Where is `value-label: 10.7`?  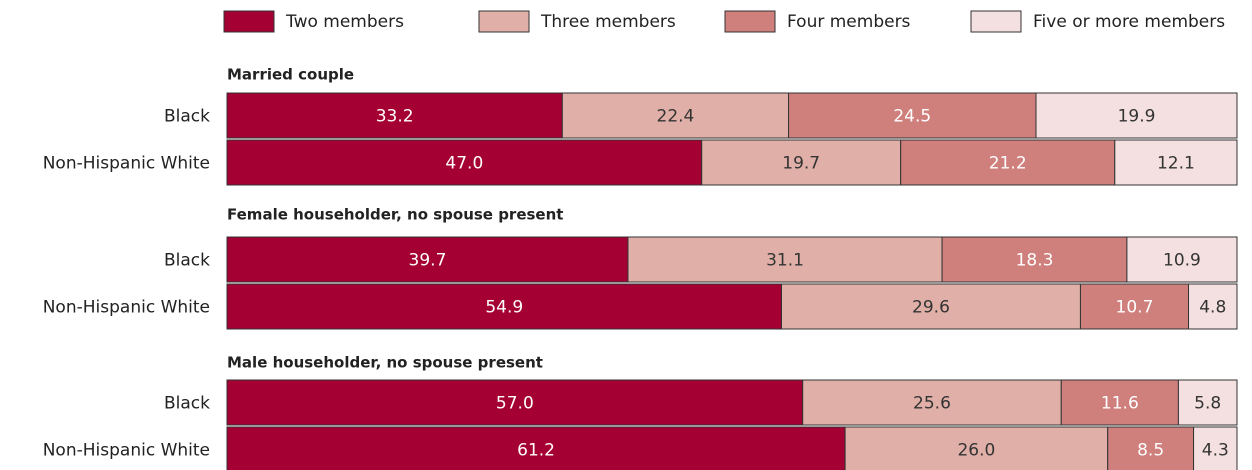
value-label: 10.7 is located at coordinates (1135, 308).